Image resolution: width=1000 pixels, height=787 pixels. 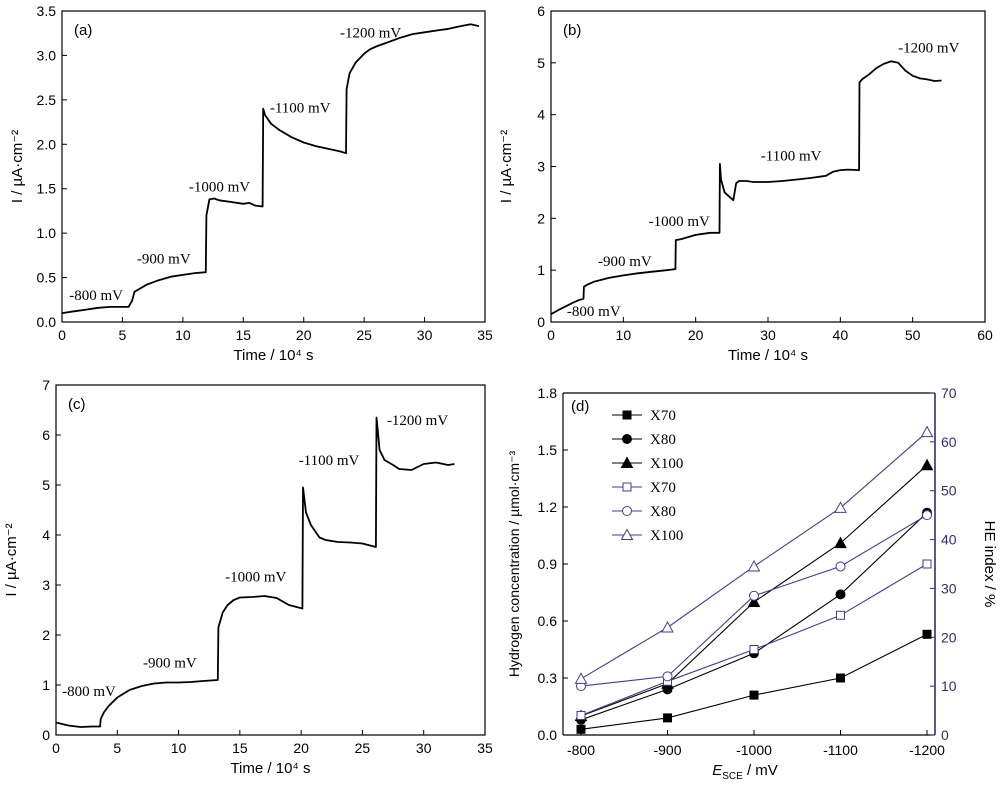 What do you see at coordinates (760, 770) in the screenshot?
I see `x-axis-label-unit: / mV` at bounding box center [760, 770].